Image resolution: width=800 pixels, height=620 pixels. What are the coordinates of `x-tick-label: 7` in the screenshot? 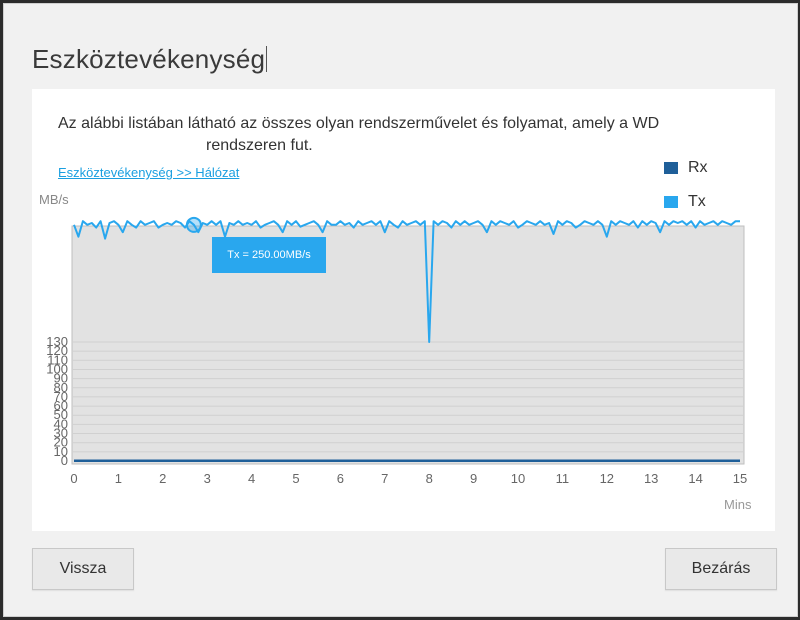 It's located at (384, 478).